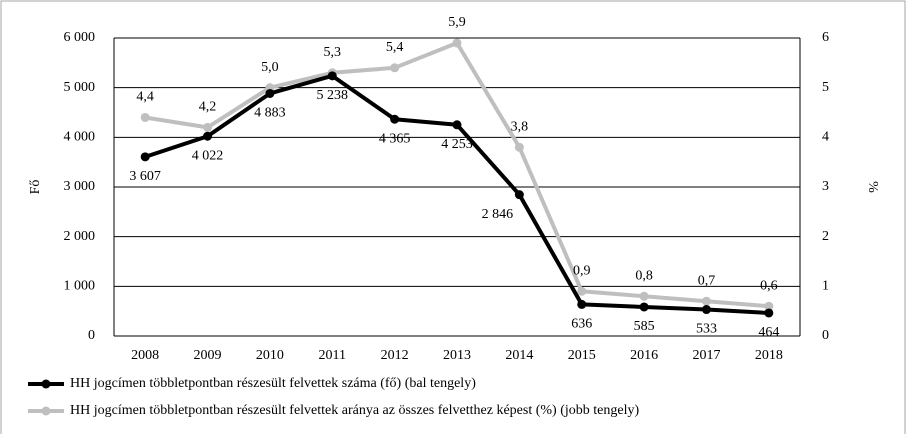 This screenshot has height=434, width=906. I want to click on data-label: 0,6, so click(769, 285).